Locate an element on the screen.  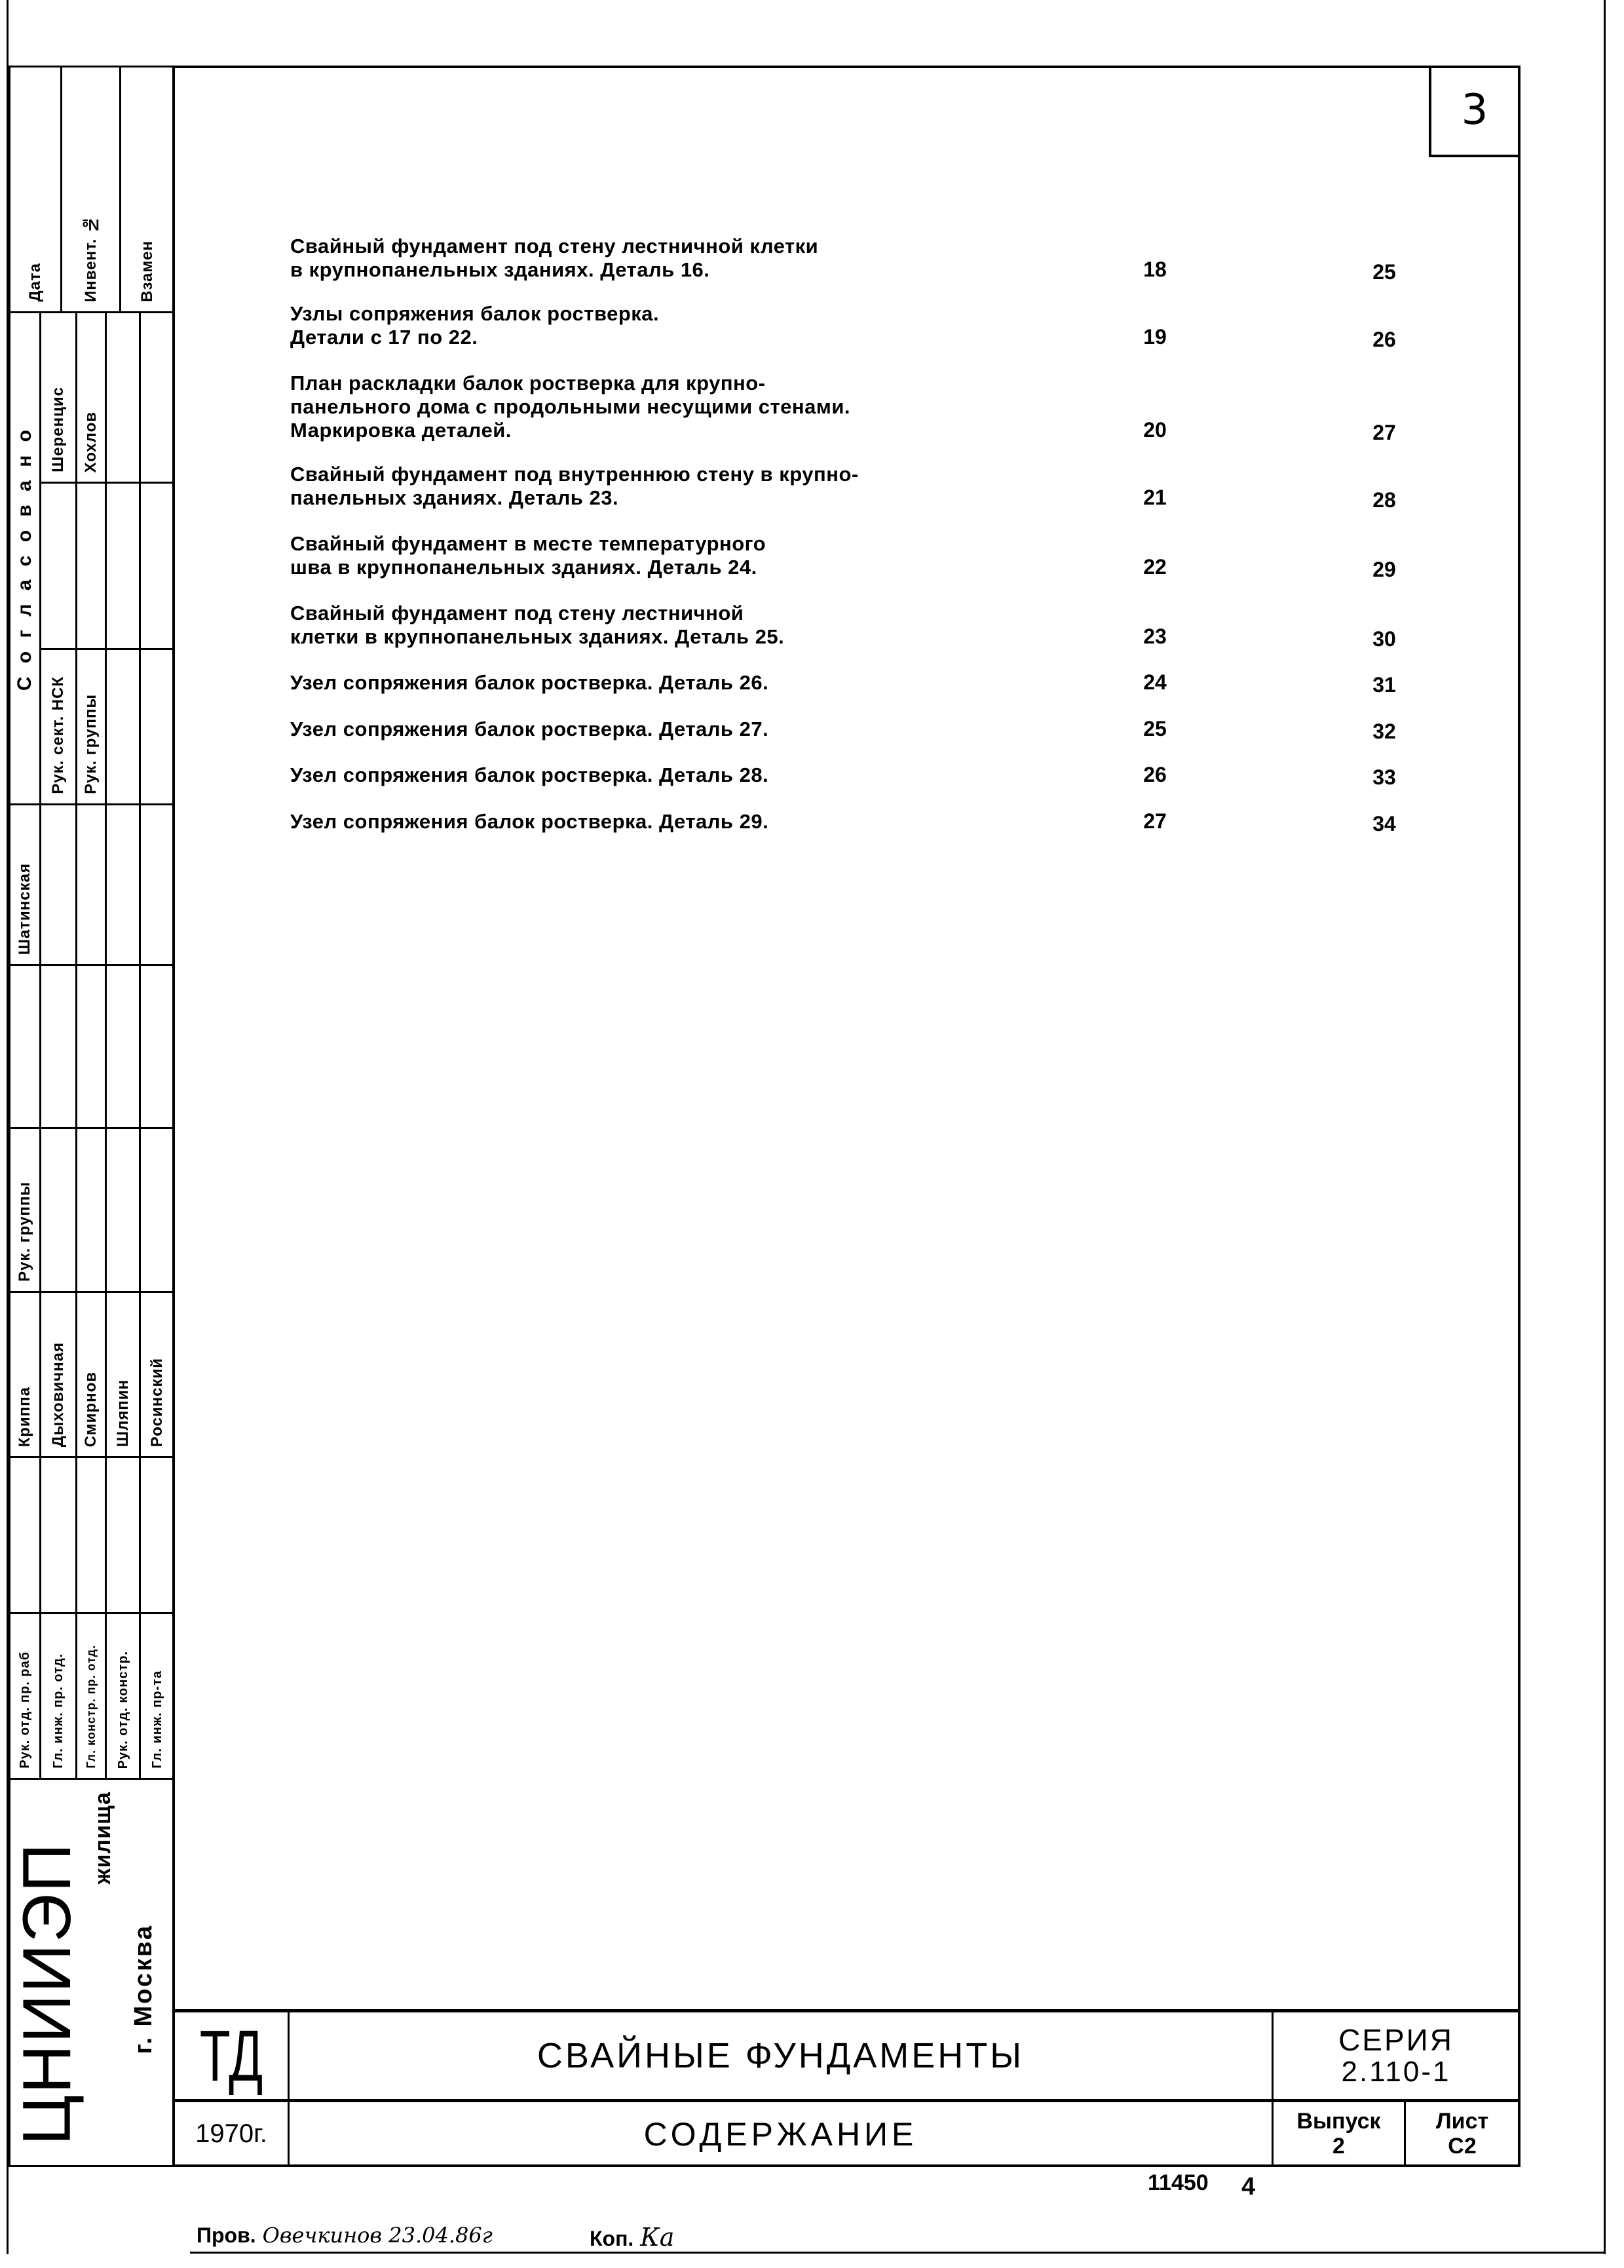
checked-signature: Овечкинов 23.04.86г is located at coordinates (377, 2235).